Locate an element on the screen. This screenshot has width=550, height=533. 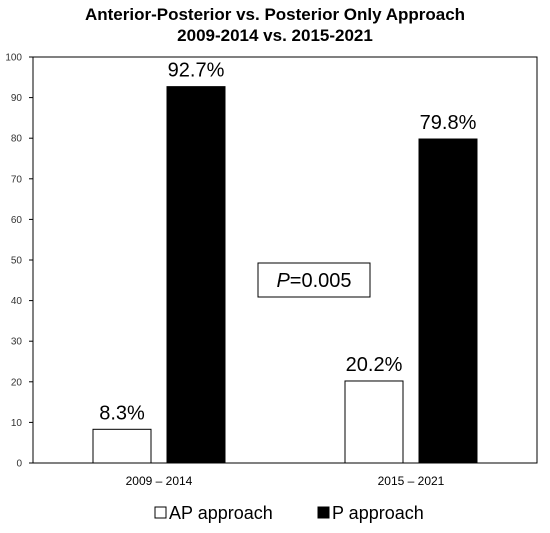
data-label: 92.7% is located at coordinates (196, 71).